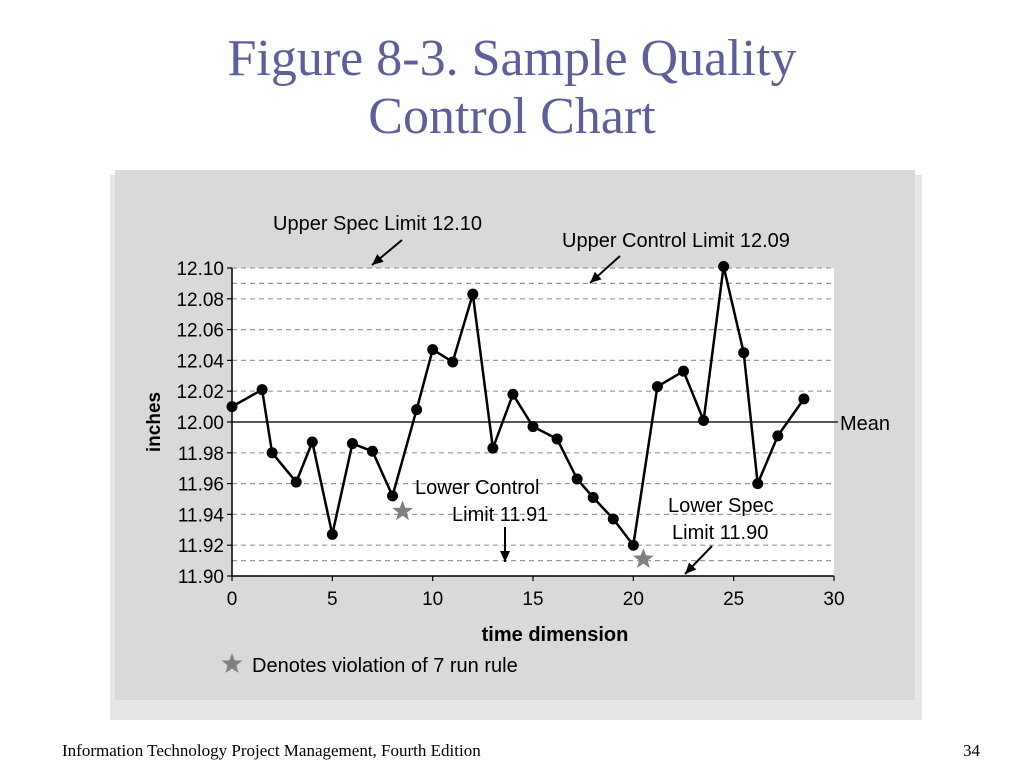  Describe the element at coordinates (200, 392) in the screenshot. I see `y-tick-label: 12.02` at that location.